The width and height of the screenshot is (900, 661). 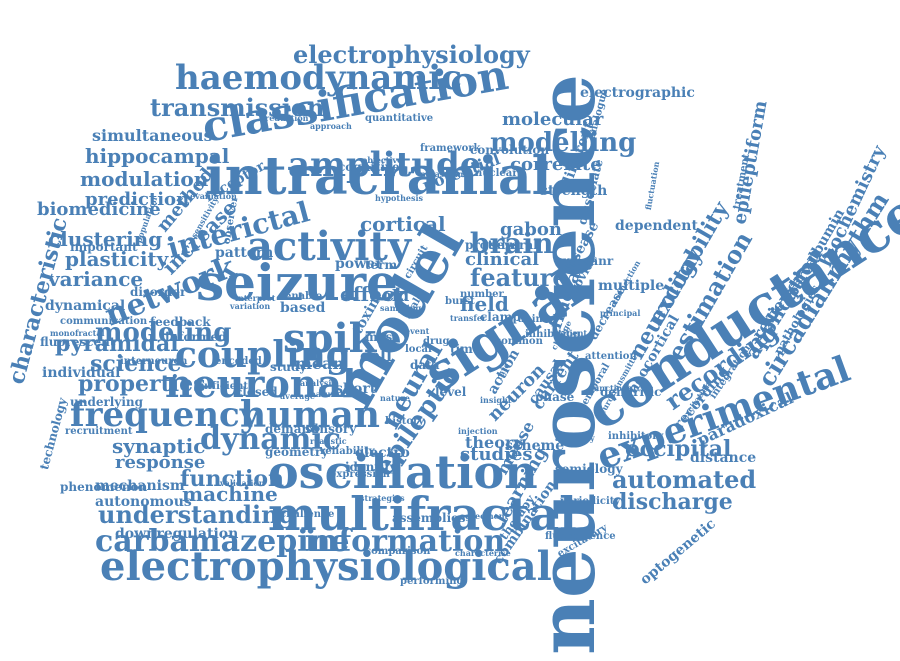 I want to click on word-57: correlate, so click(x=556, y=164).